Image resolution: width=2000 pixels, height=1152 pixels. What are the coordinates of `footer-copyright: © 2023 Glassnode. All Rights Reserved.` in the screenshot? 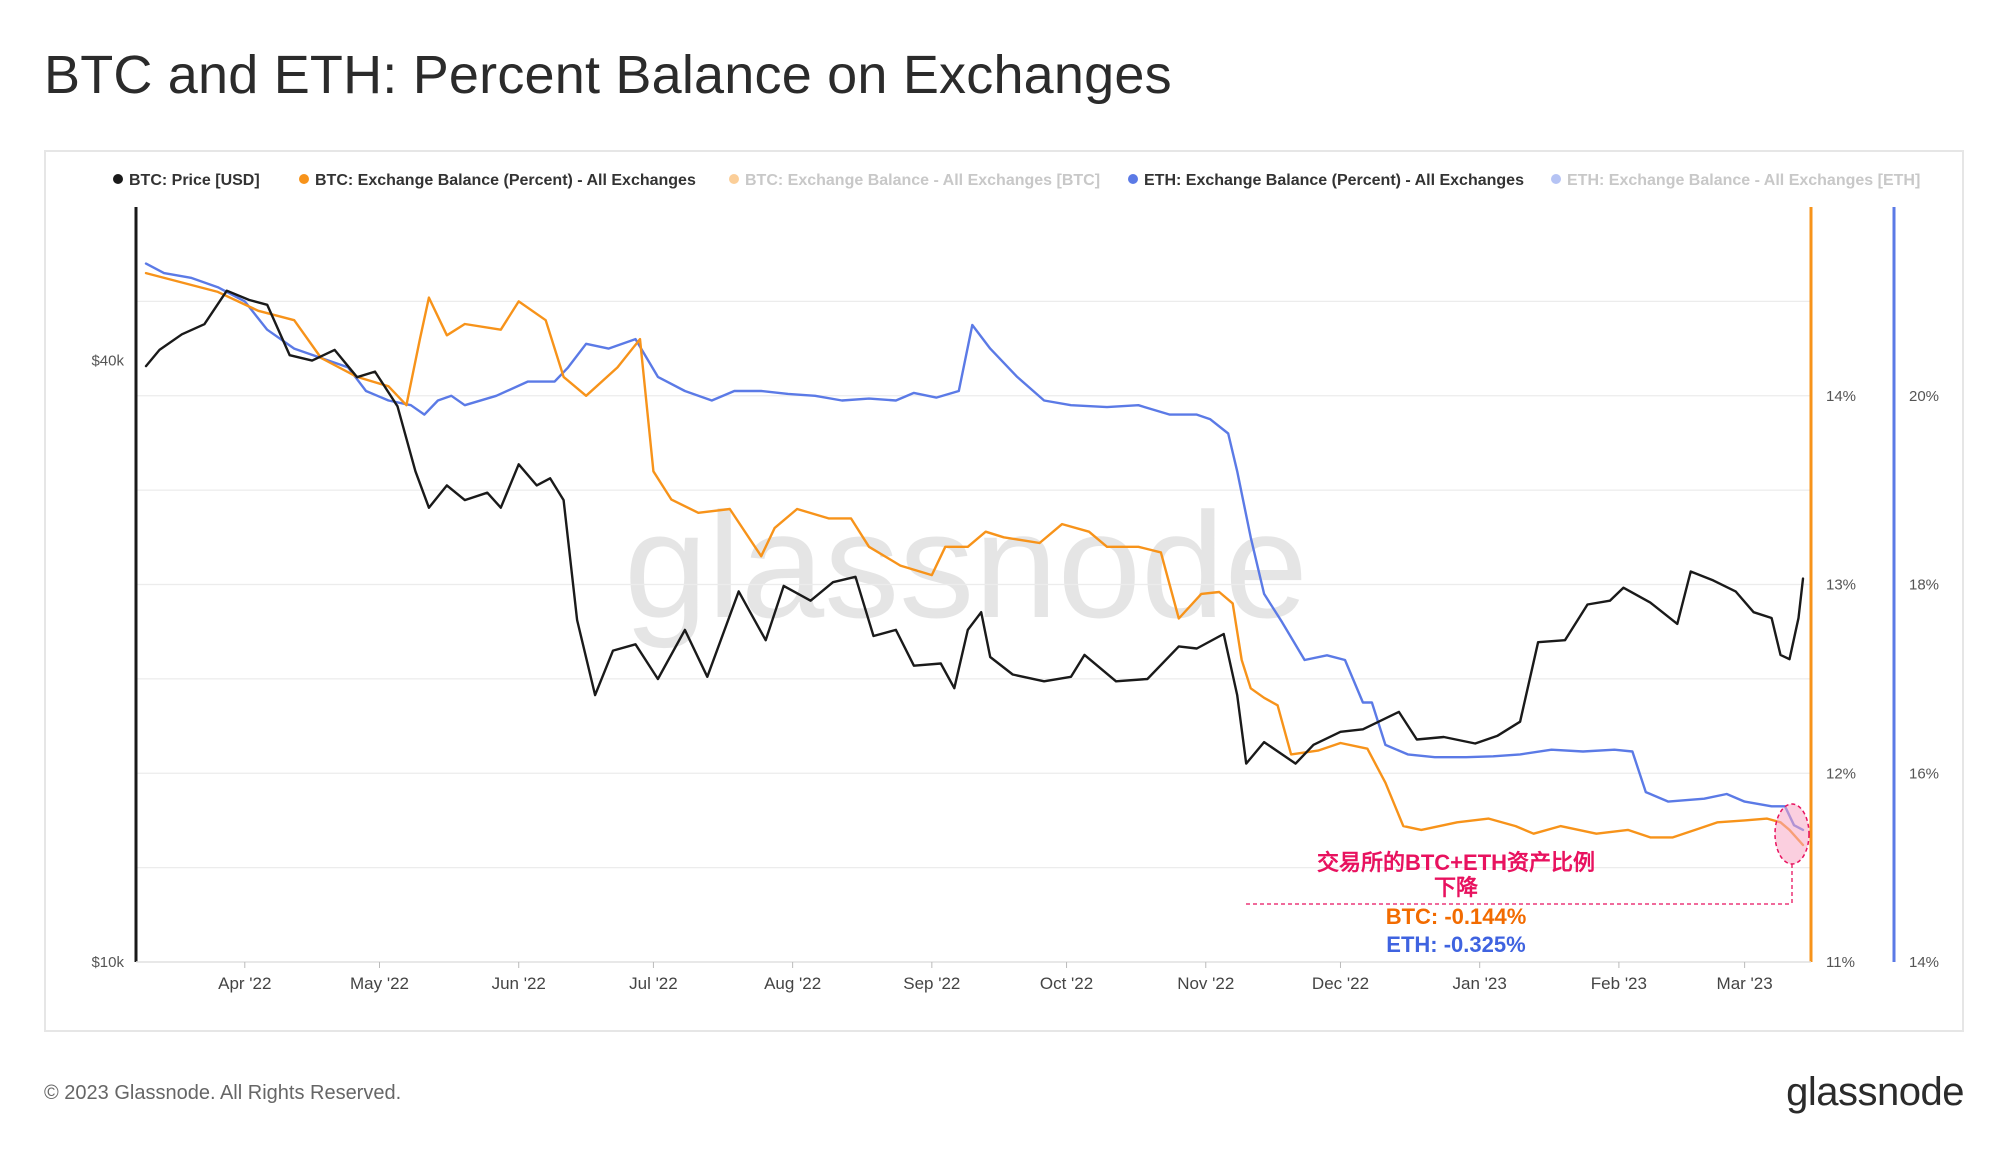 It's located at (223, 1093).